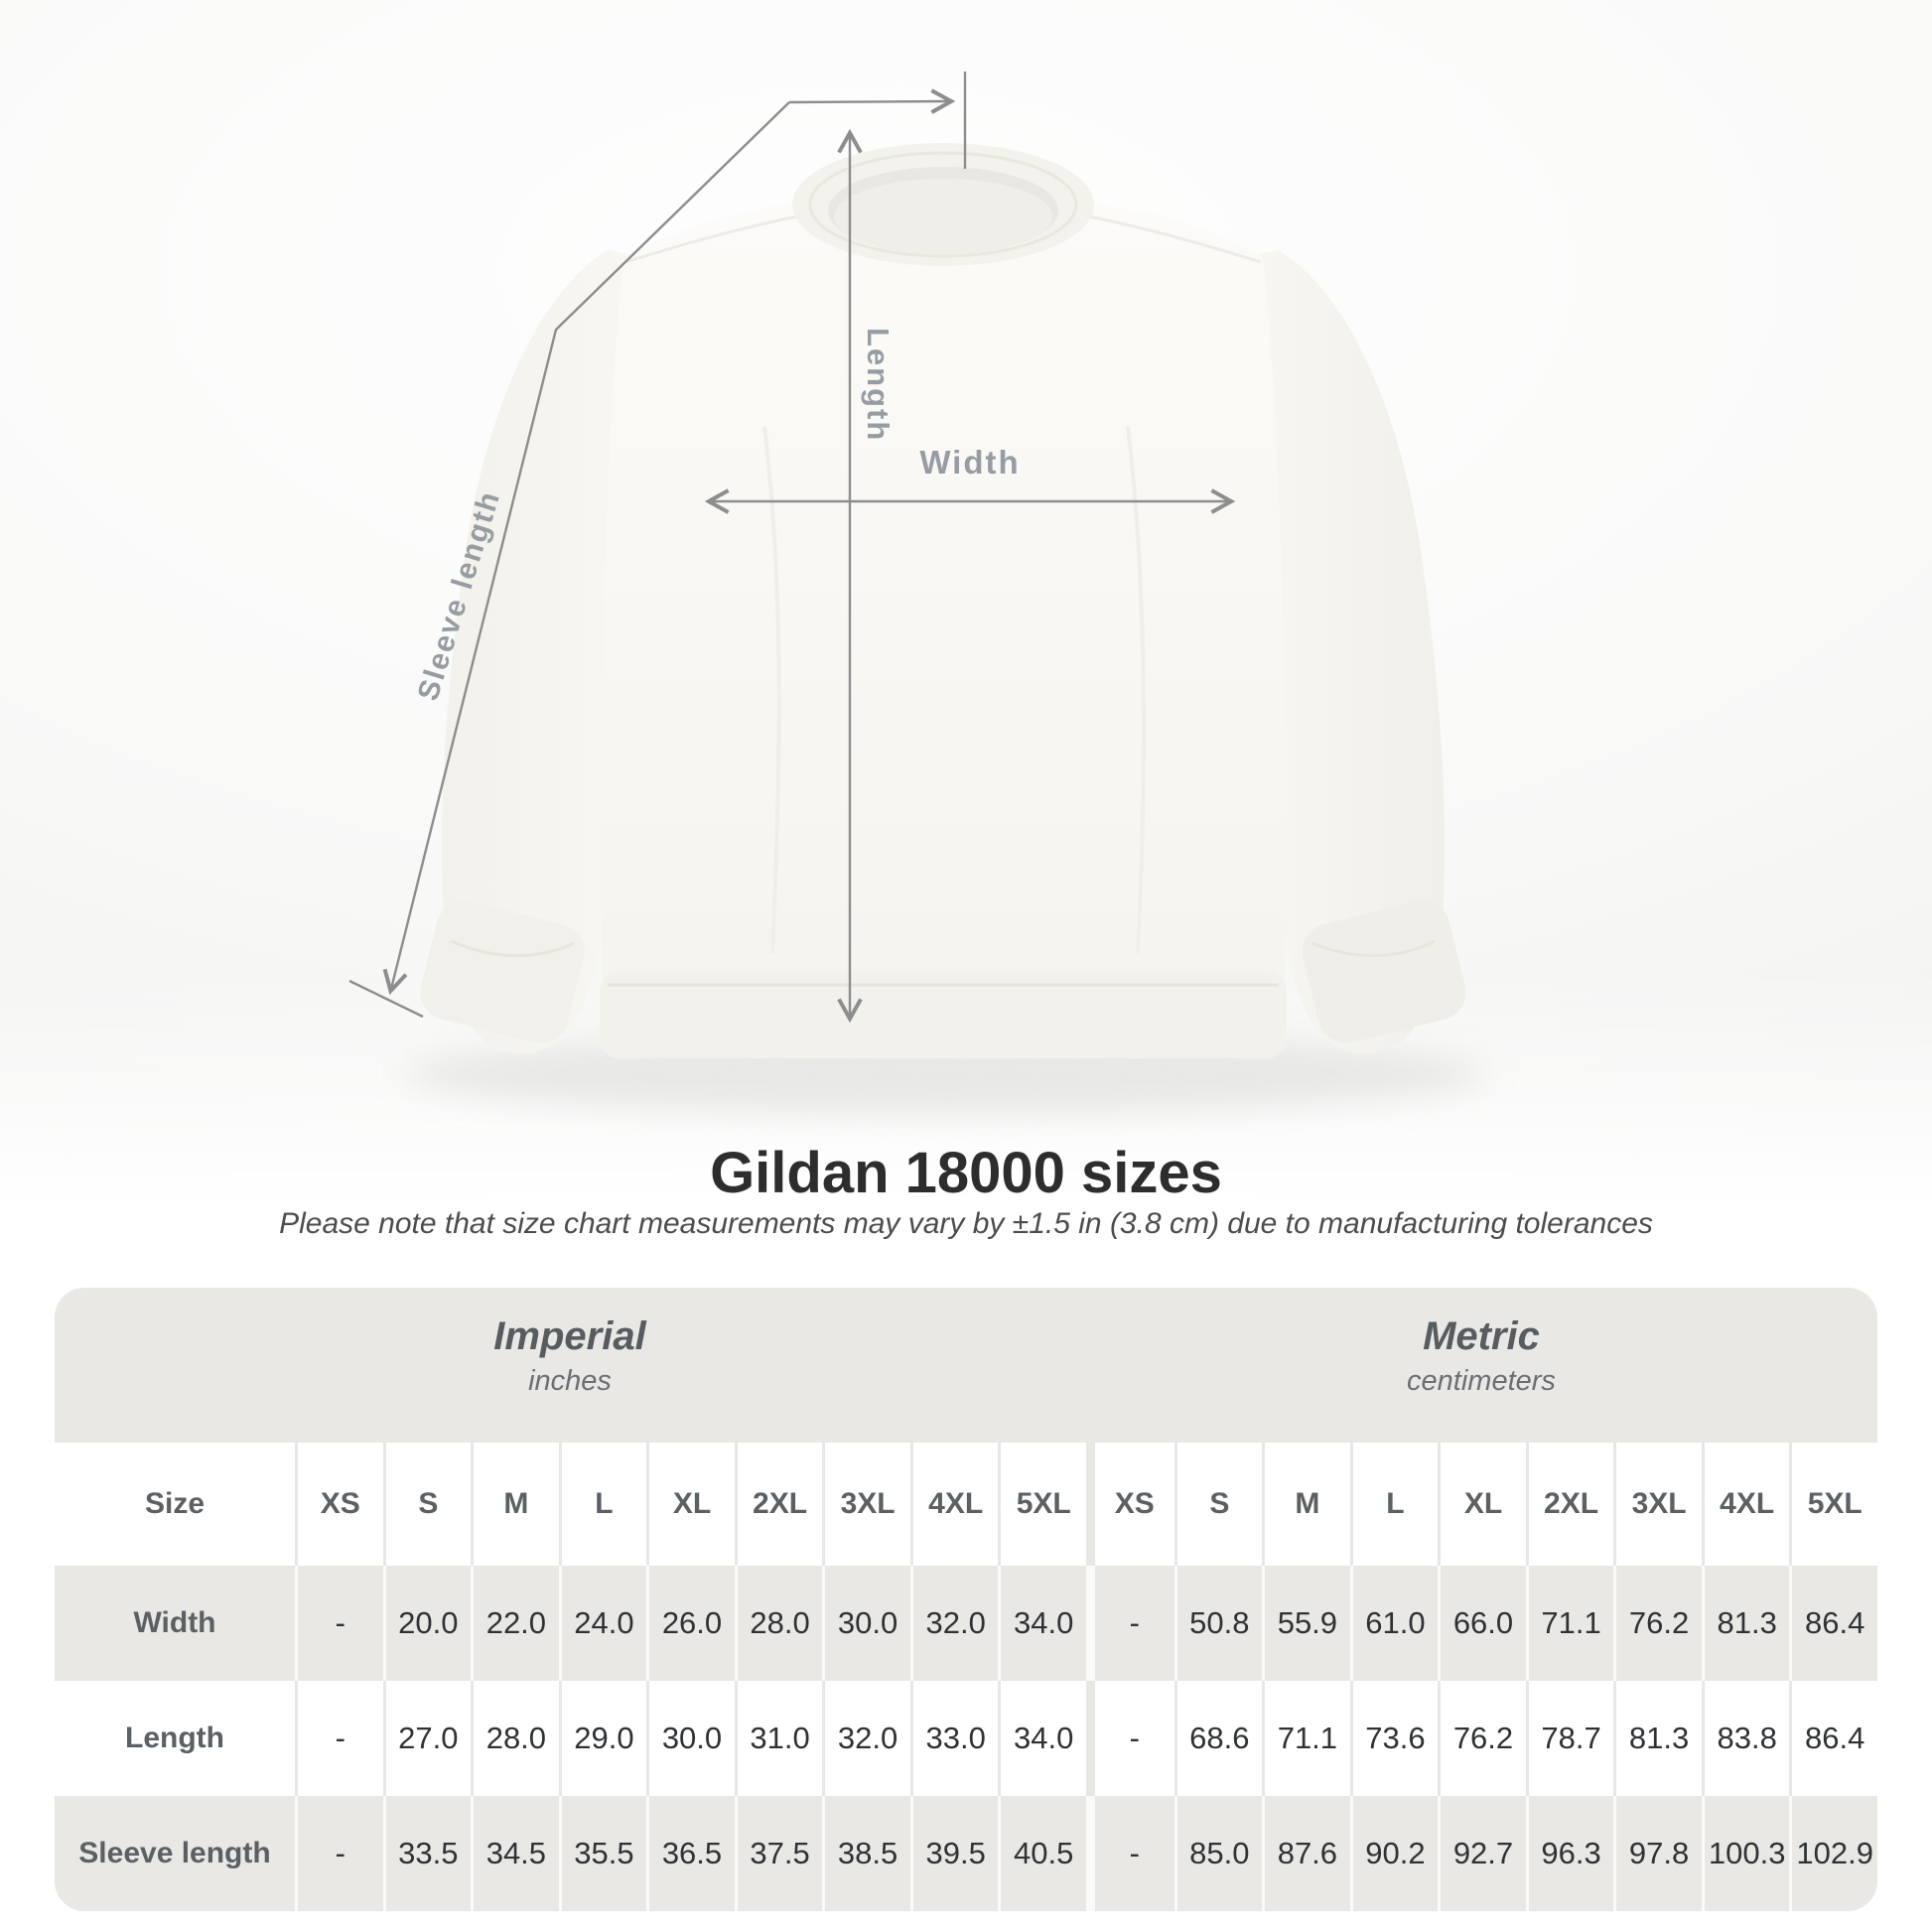  I want to click on table-cell: 37.5, so click(779, 1854).